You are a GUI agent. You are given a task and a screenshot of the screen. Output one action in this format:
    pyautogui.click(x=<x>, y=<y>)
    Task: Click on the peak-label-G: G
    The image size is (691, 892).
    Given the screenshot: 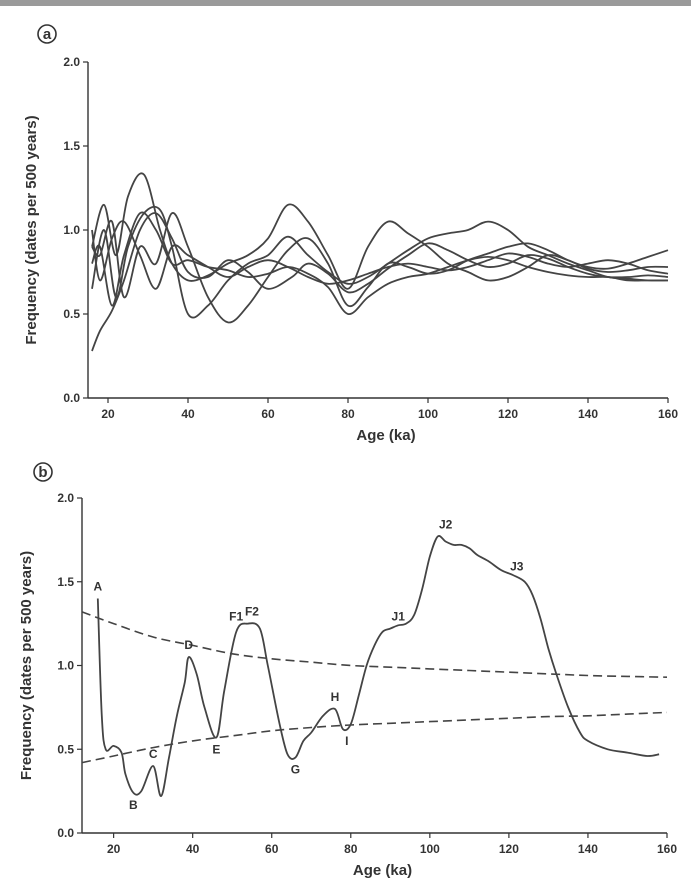 What is the action you would take?
    pyautogui.click(x=295, y=770)
    